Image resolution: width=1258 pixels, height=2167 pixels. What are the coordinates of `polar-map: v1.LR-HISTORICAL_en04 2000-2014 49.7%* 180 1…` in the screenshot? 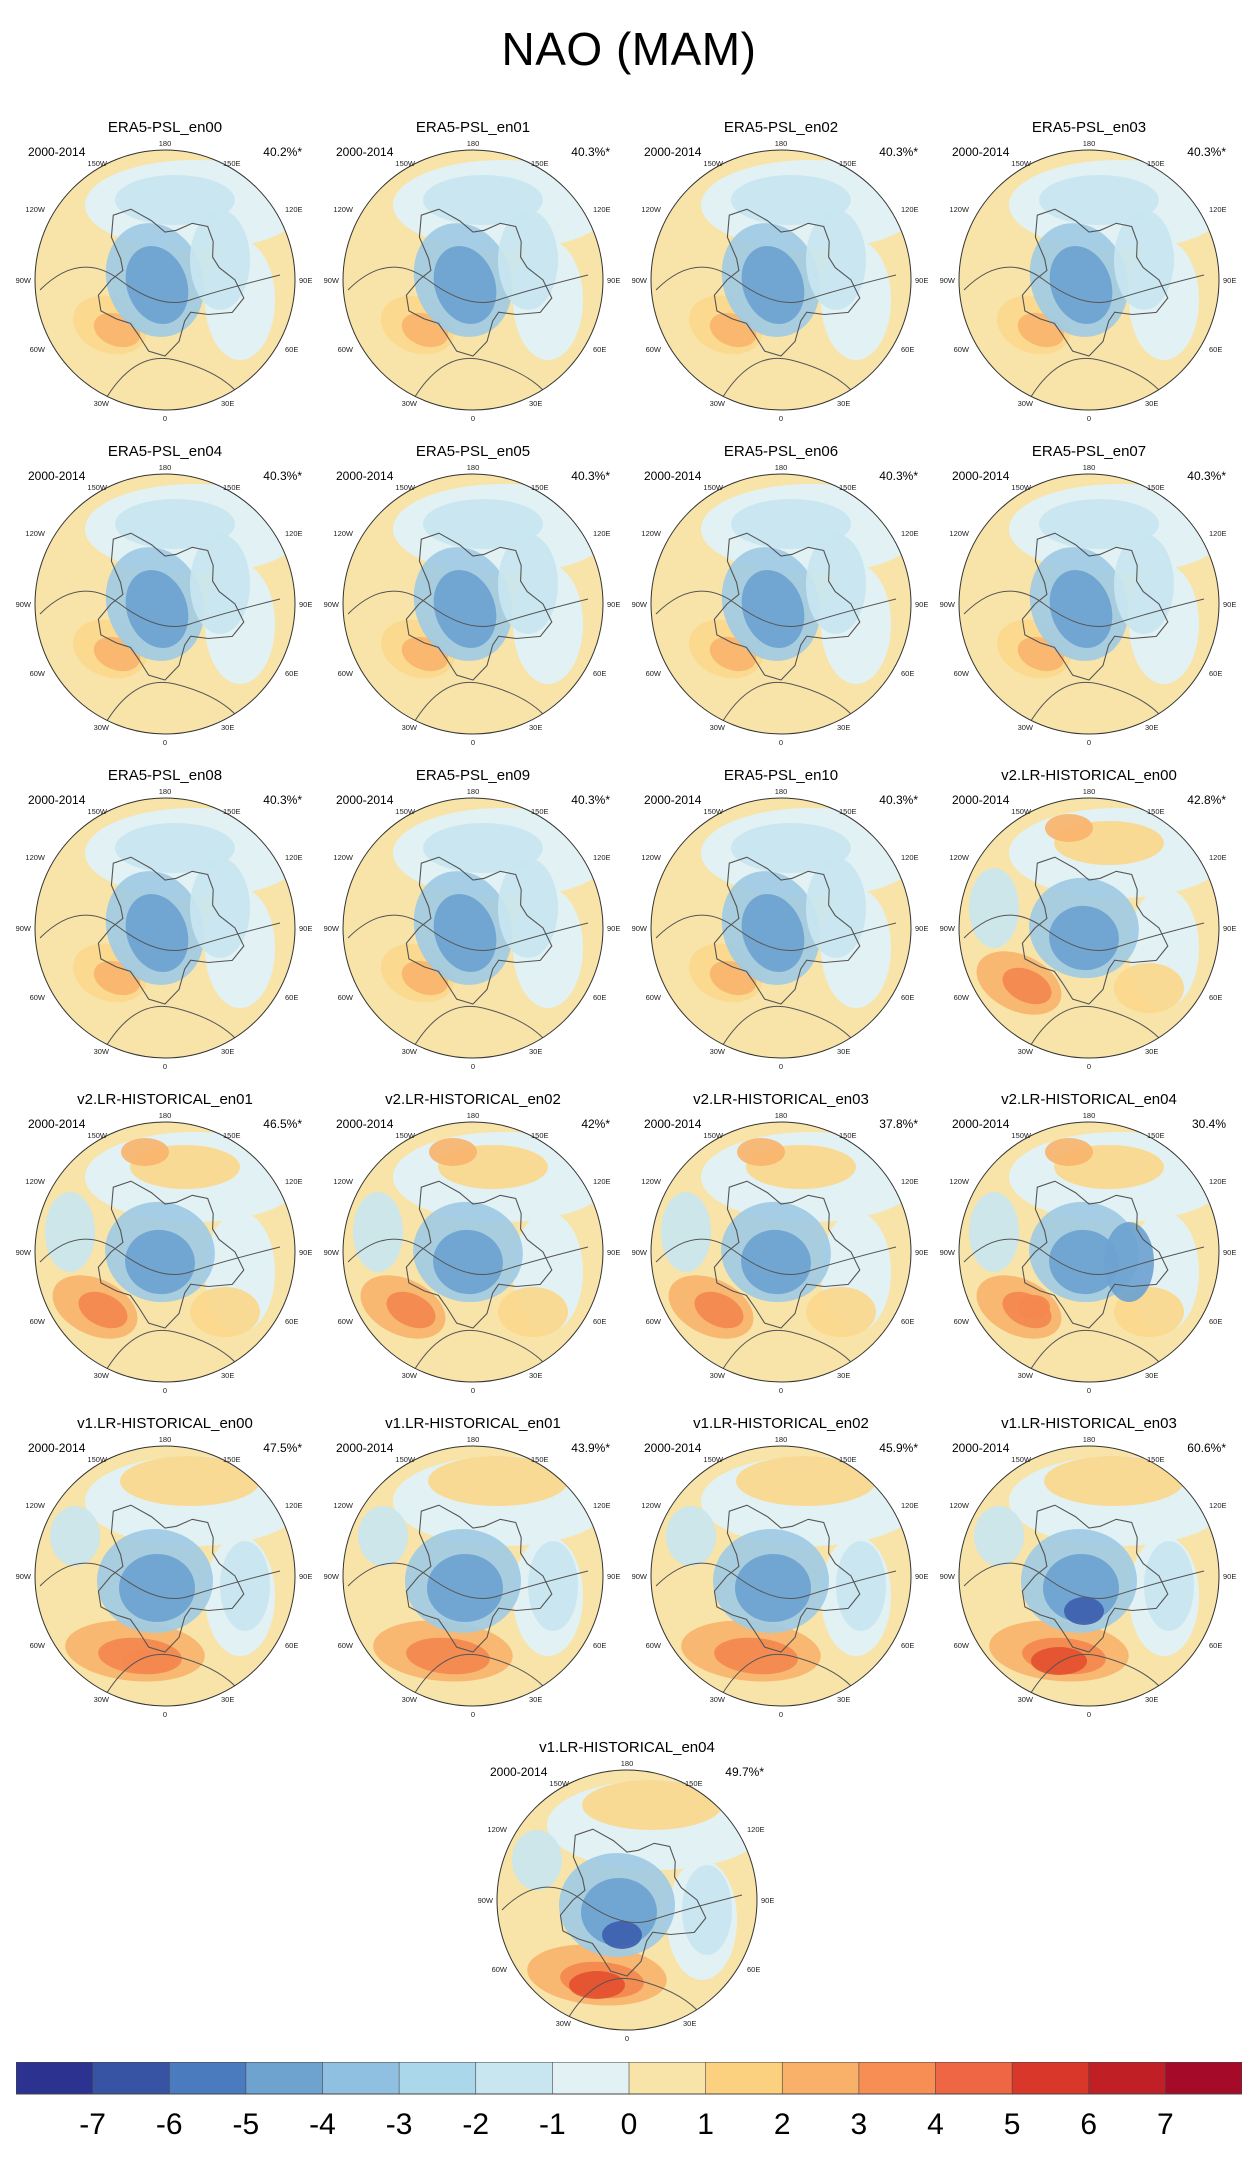 It's located at (626, 1891).